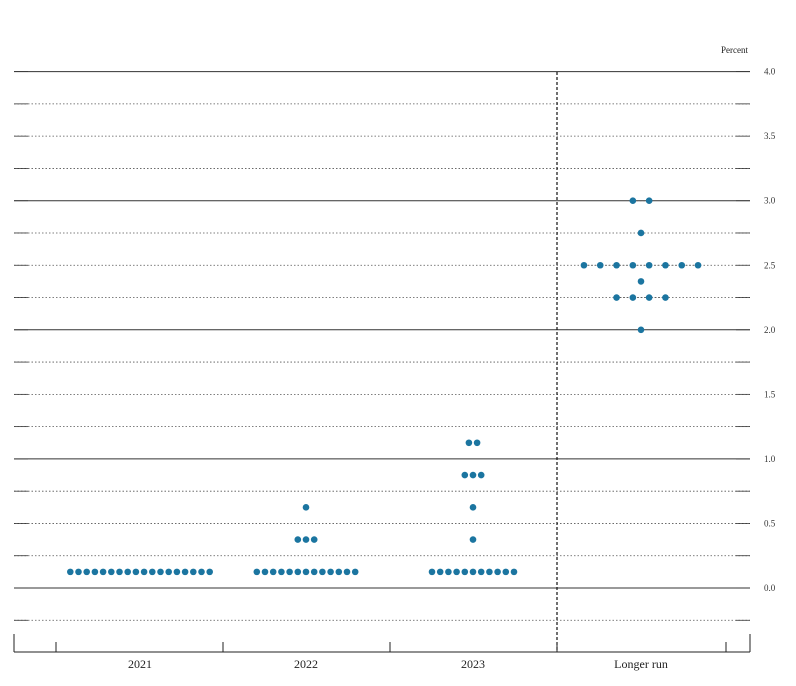 The height and width of the screenshot is (686, 796). I want to click on y-tick-label: 0.5, so click(770, 523).